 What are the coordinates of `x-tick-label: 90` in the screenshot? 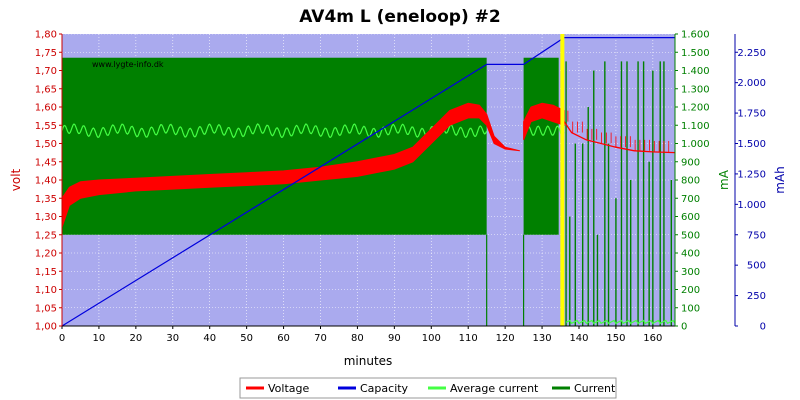 It's located at (394, 338).